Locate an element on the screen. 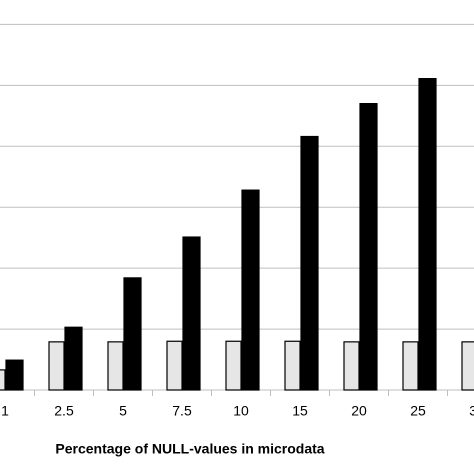  x-tick-label: 5 is located at coordinates (123, 411).